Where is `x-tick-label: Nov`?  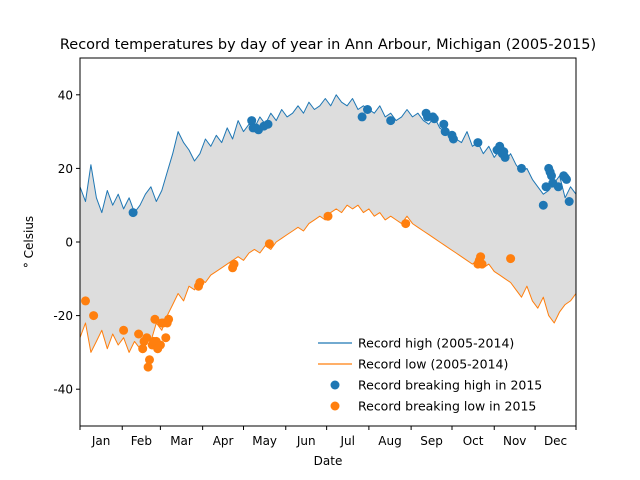
x-tick-label: Nov is located at coordinates (514, 441).